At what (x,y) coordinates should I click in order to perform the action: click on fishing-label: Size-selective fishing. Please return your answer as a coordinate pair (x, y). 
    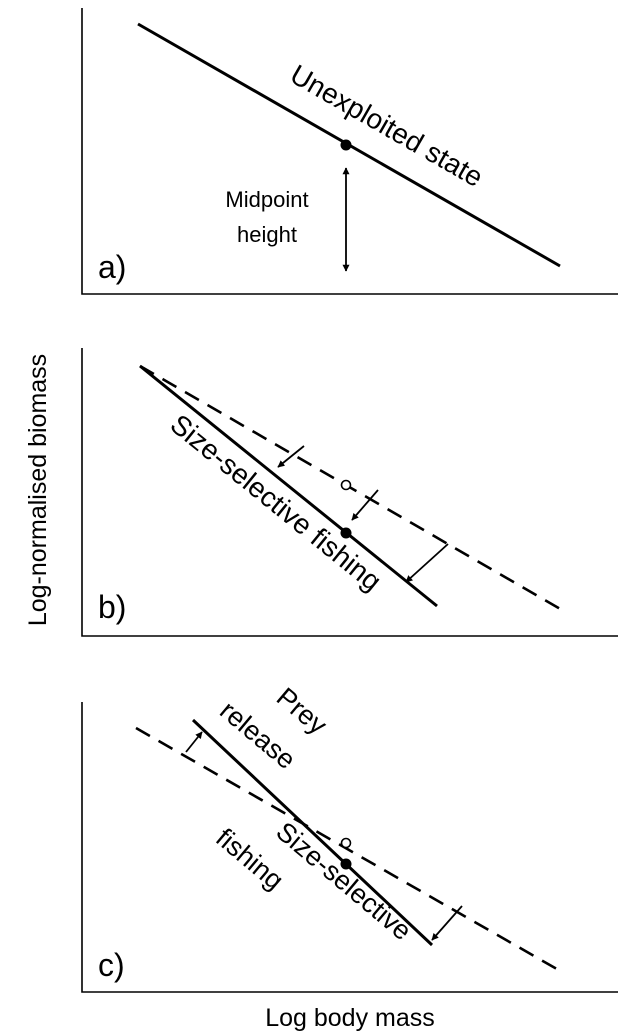
    Looking at the image, I should click on (276, 502).